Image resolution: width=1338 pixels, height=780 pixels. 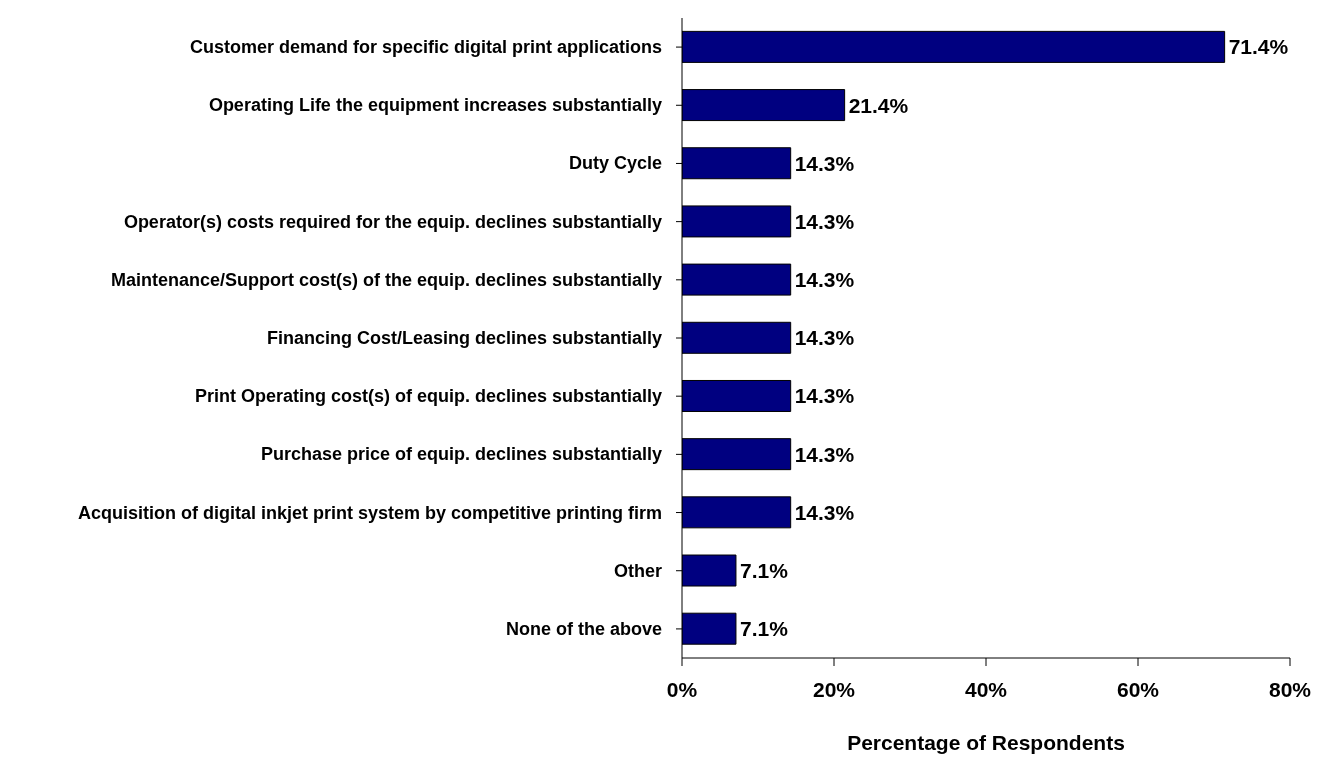 What do you see at coordinates (425, 47) in the screenshot?
I see `y-tick-label: Customer demand for specific digital print applications` at bounding box center [425, 47].